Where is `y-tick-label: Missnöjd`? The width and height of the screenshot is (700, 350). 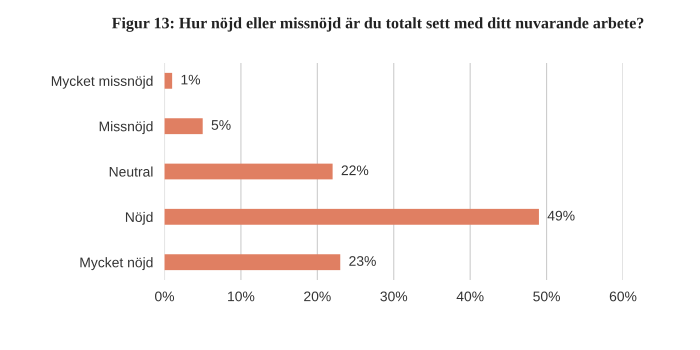
y-tick-label: Missnöjd is located at coordinates (126, 127).